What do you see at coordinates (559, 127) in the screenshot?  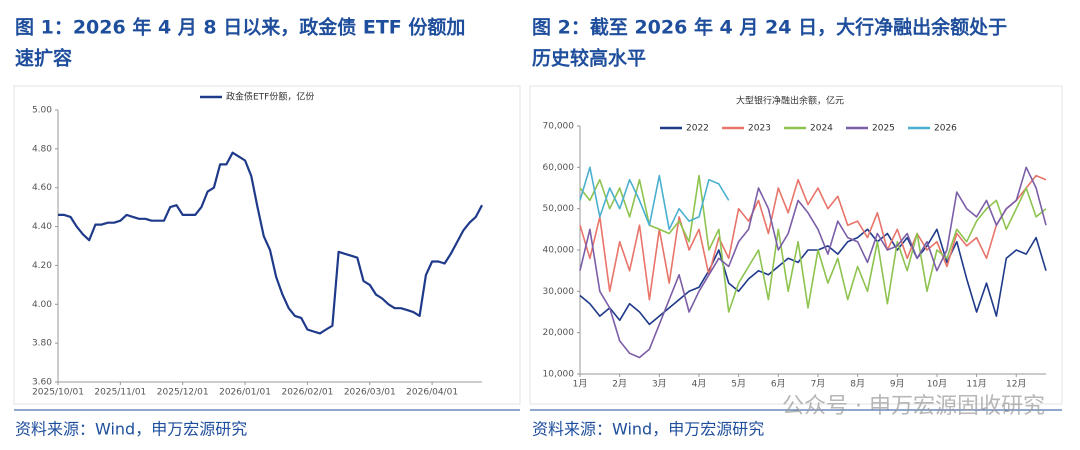 I see `y-tick-label: 70,000` at bounding box center [559, 127].